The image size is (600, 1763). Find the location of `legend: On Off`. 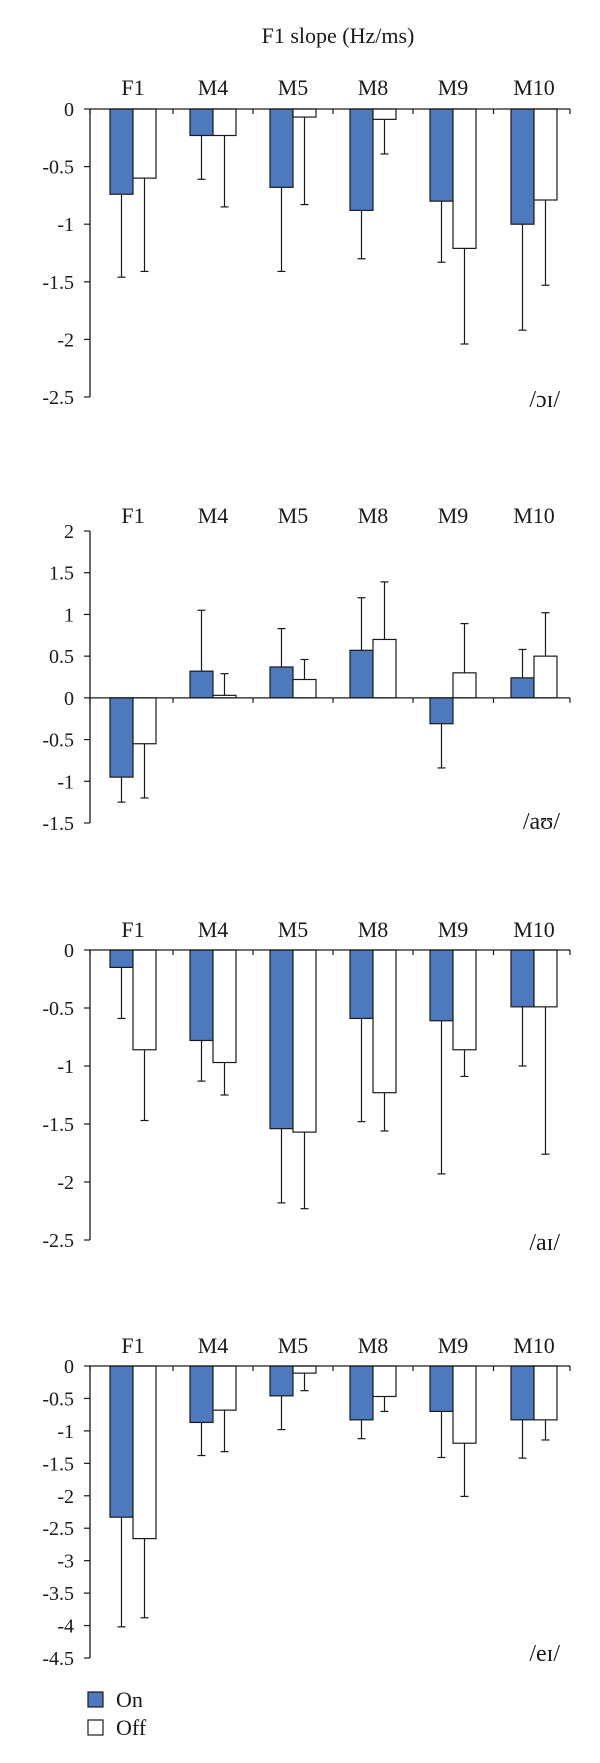

legend: On Off is located at coordinates (117, 1713).